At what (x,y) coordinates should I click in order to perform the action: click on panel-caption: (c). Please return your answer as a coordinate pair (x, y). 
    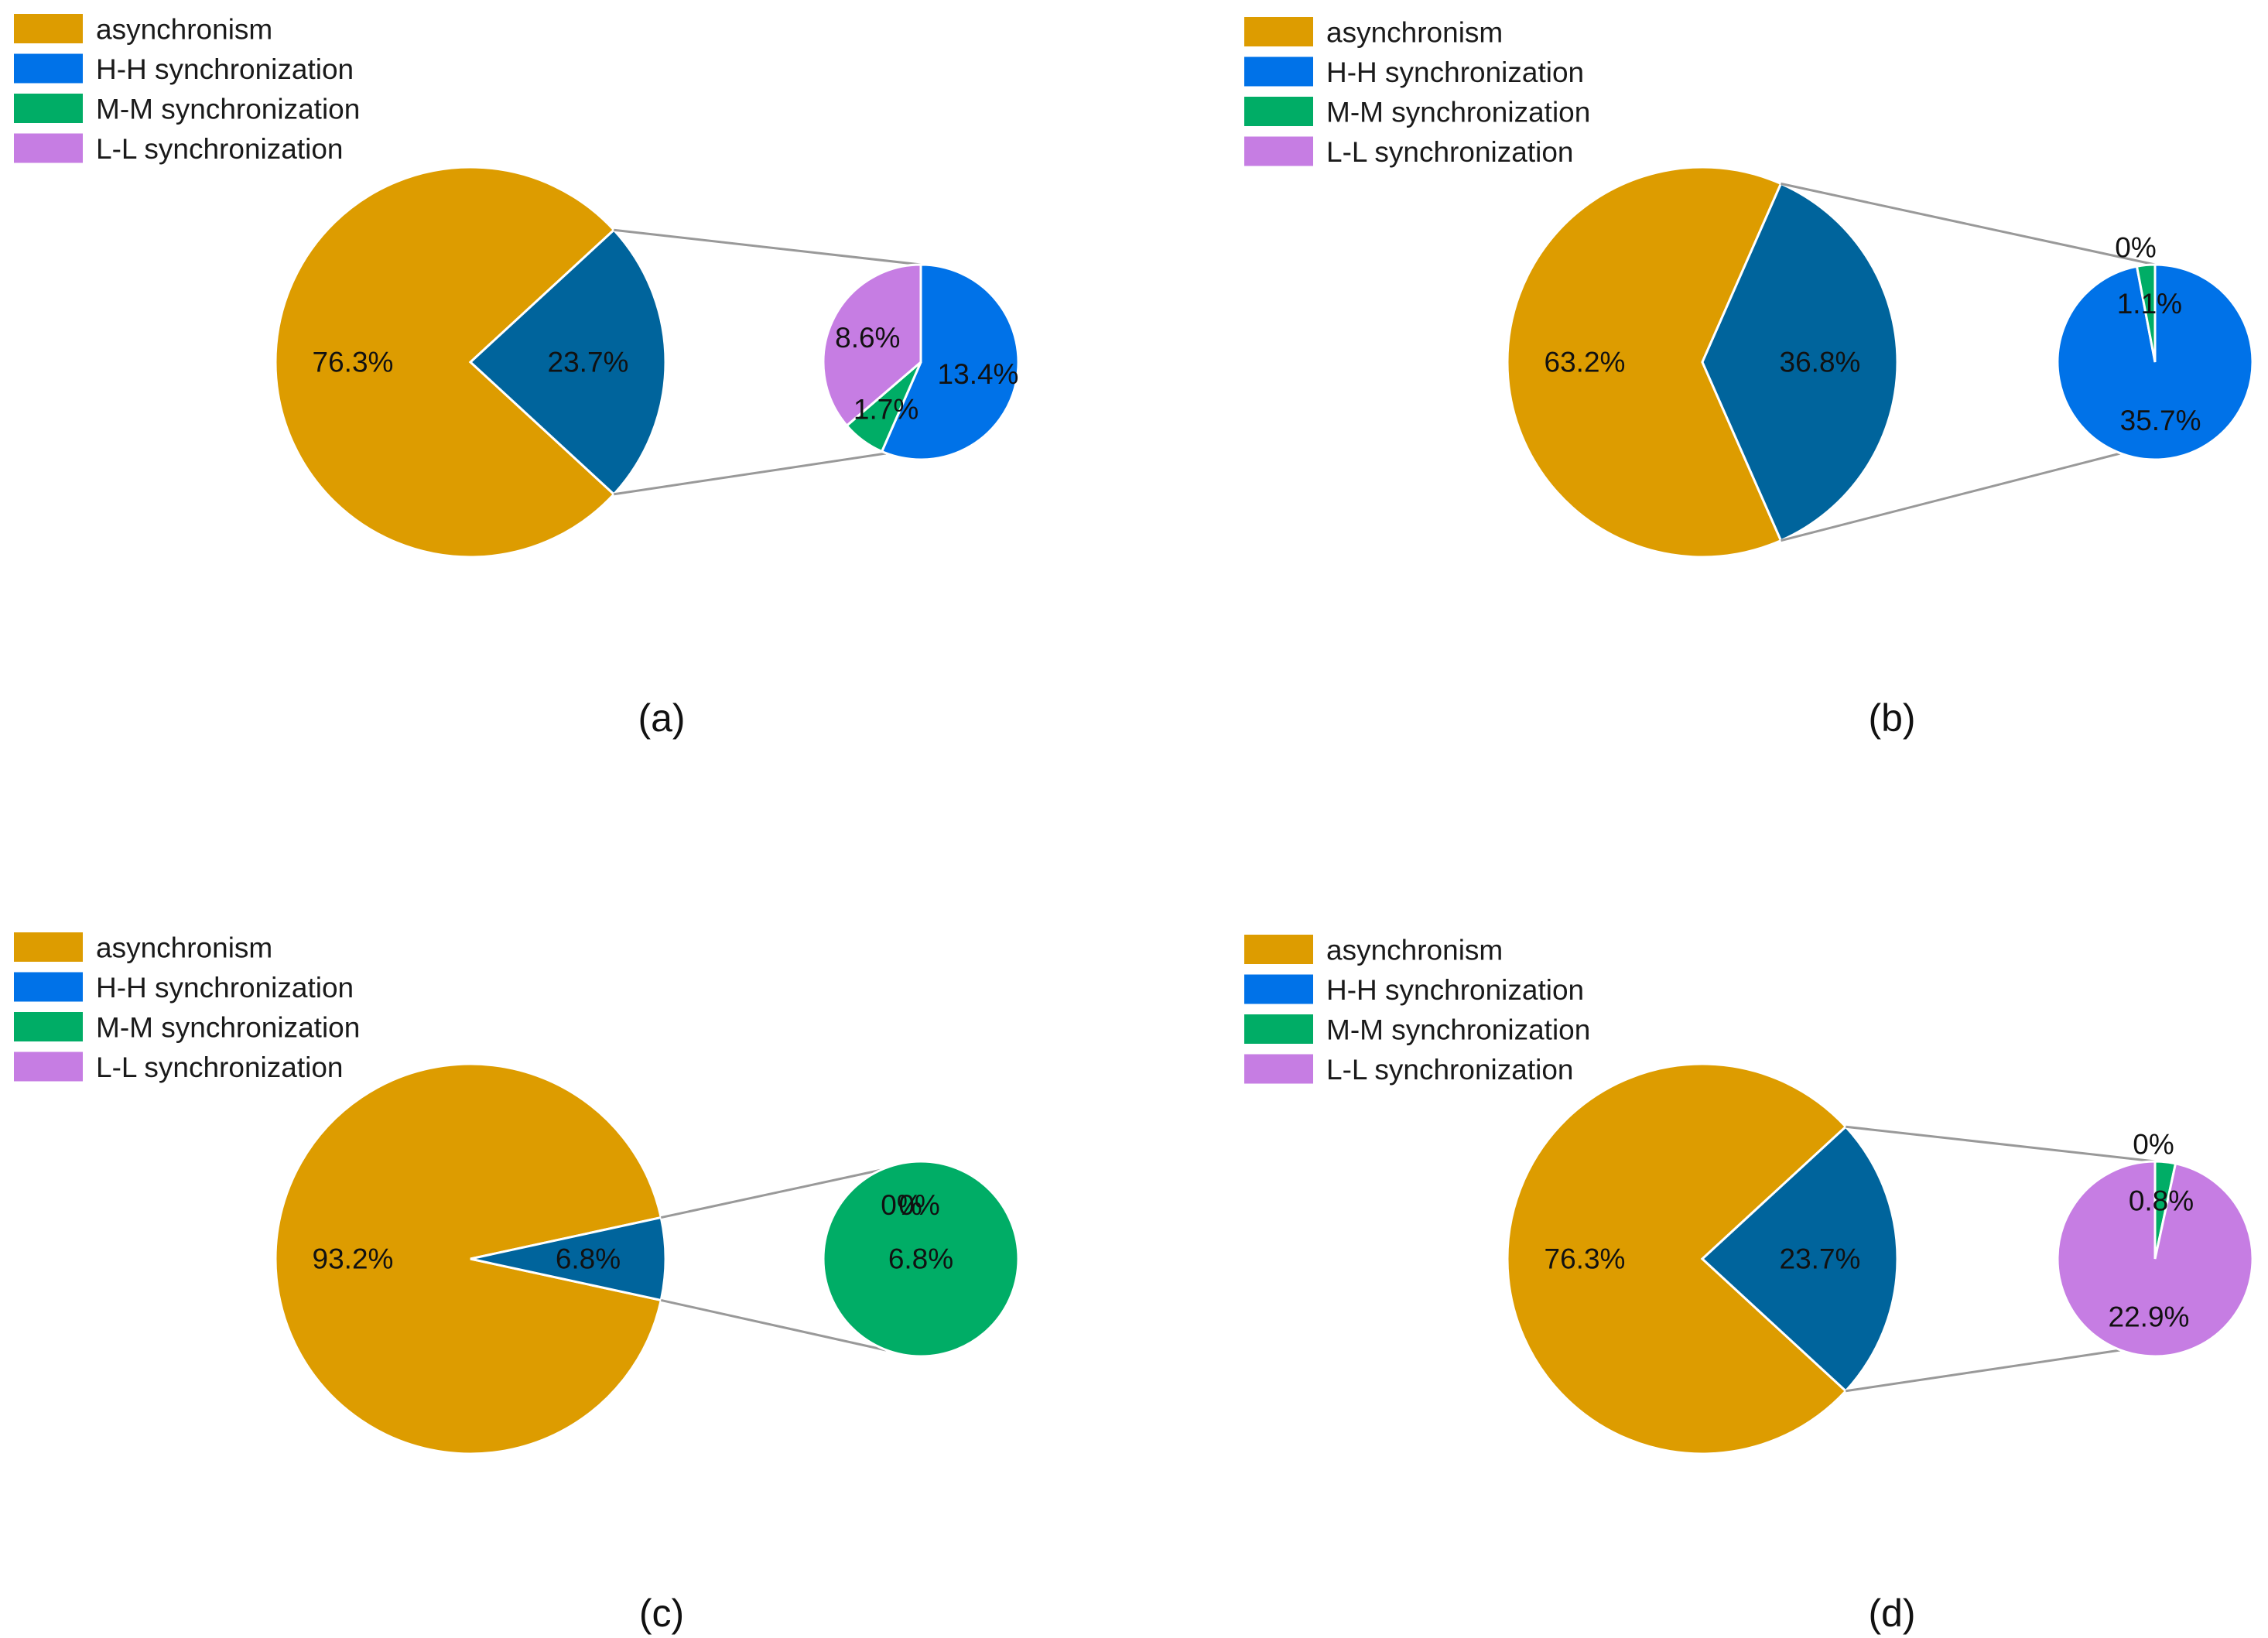
    Looking at the image, I should click on (661, 1614).